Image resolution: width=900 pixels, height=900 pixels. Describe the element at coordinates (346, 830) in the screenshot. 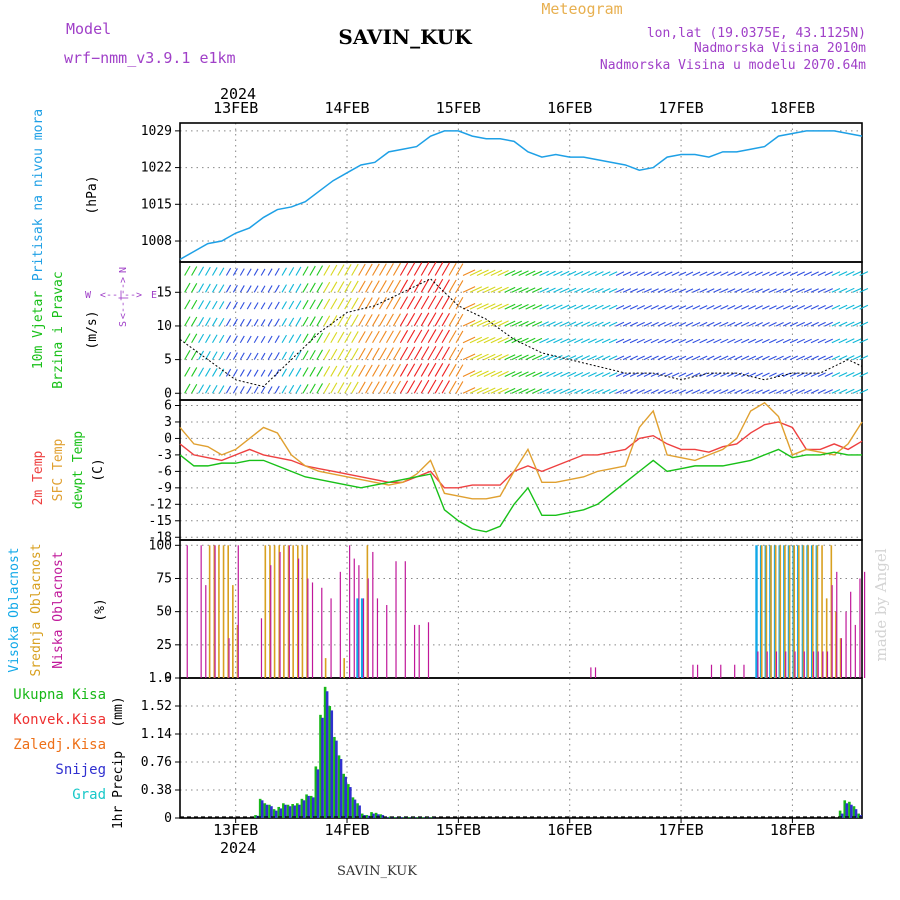

I see `x-date-bottom: 14FEB` at that location.